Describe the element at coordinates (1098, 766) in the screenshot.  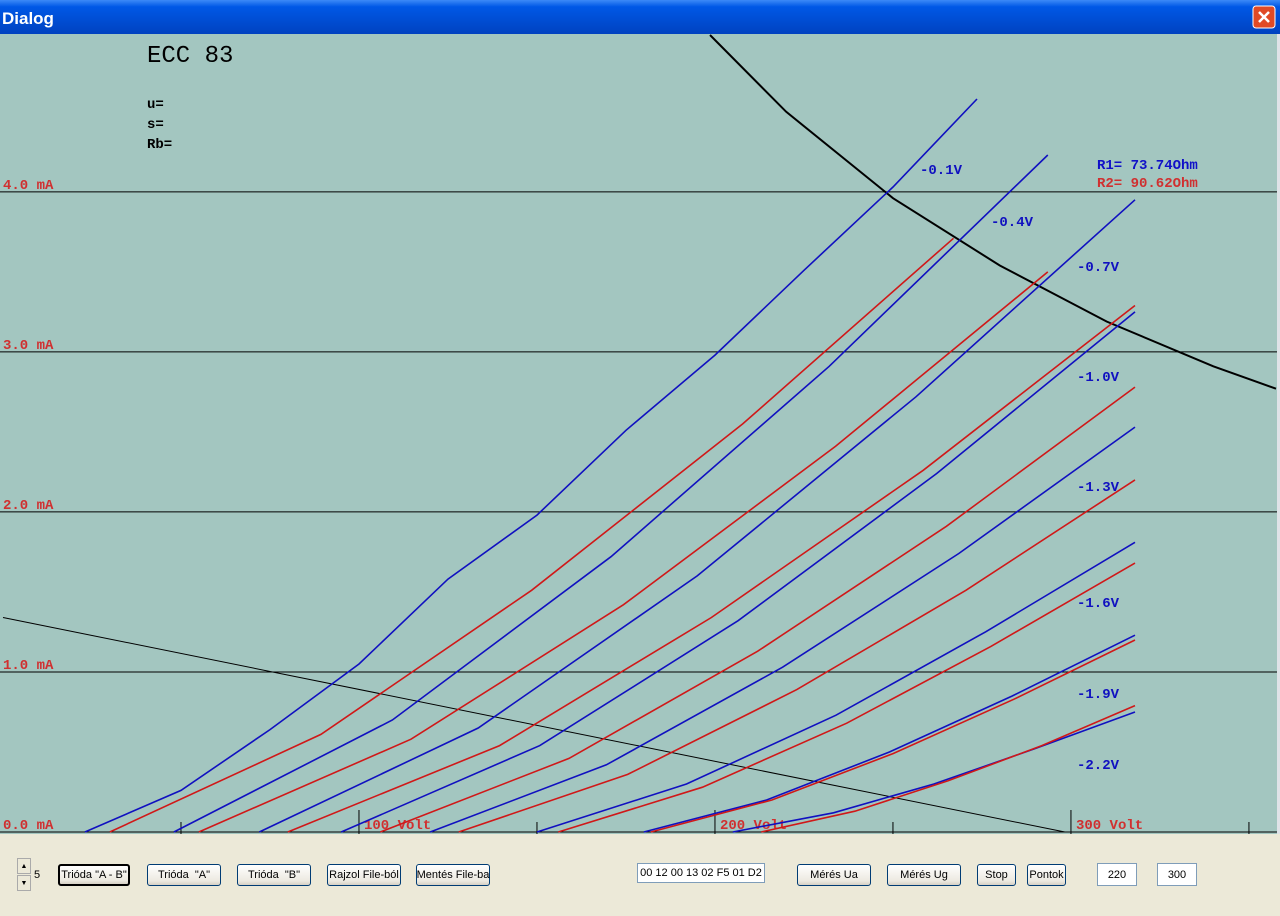
I see `curve-label: -2.2V` at that location.